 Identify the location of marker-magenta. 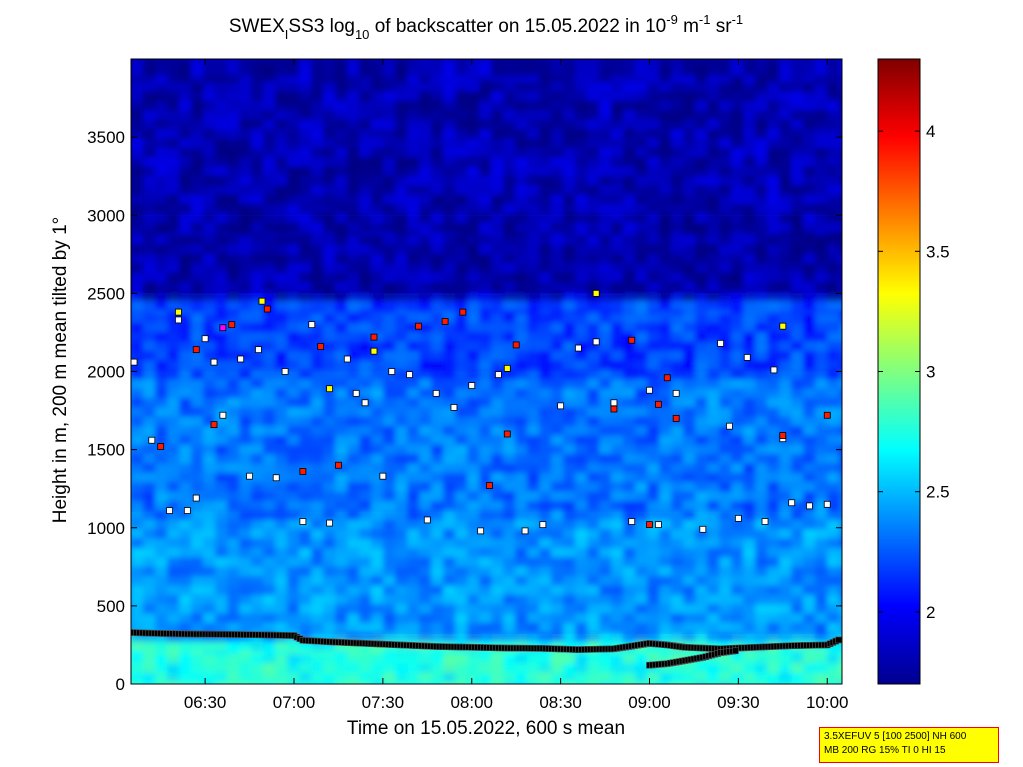
(223, 328).